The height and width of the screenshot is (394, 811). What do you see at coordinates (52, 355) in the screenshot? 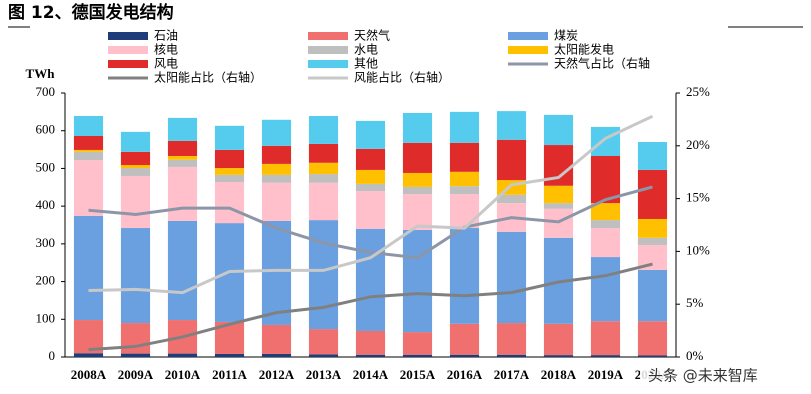
I see `y-tick-label: 0` at bounding box center [52, 355].